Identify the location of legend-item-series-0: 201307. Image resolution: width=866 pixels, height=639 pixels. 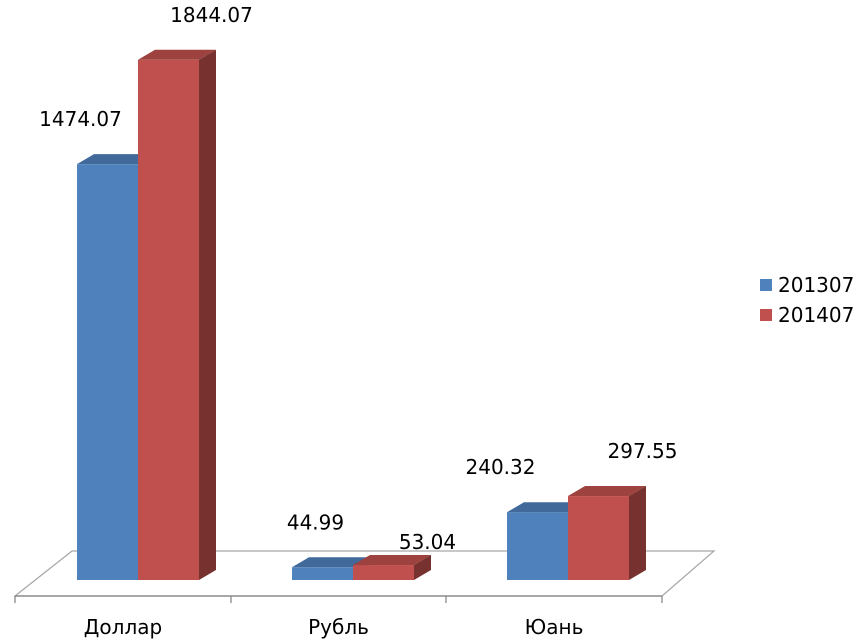
(807, 285).